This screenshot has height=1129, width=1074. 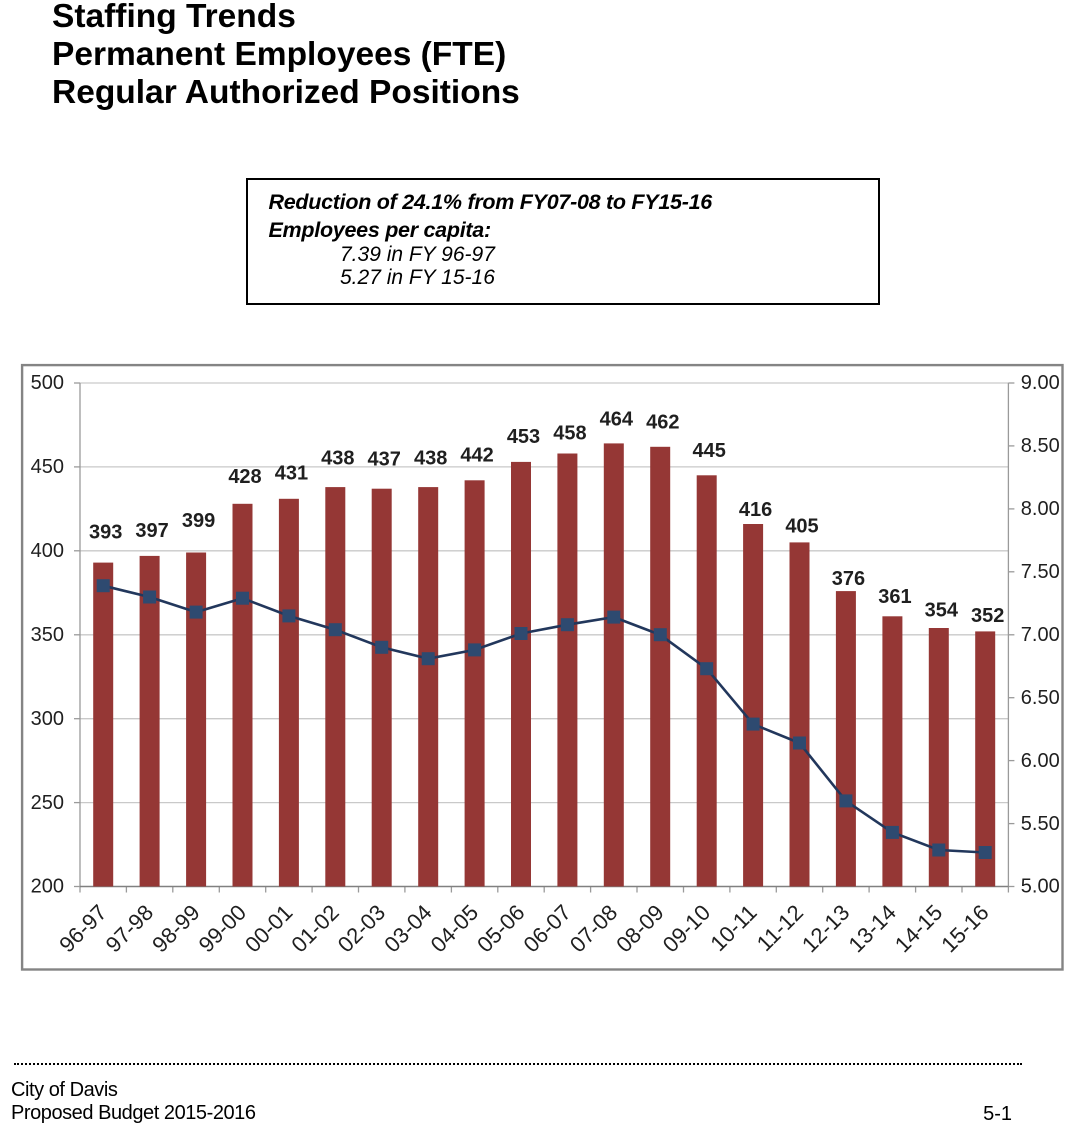 I want to click on svg-text: 405, so click(x=801, y=526).